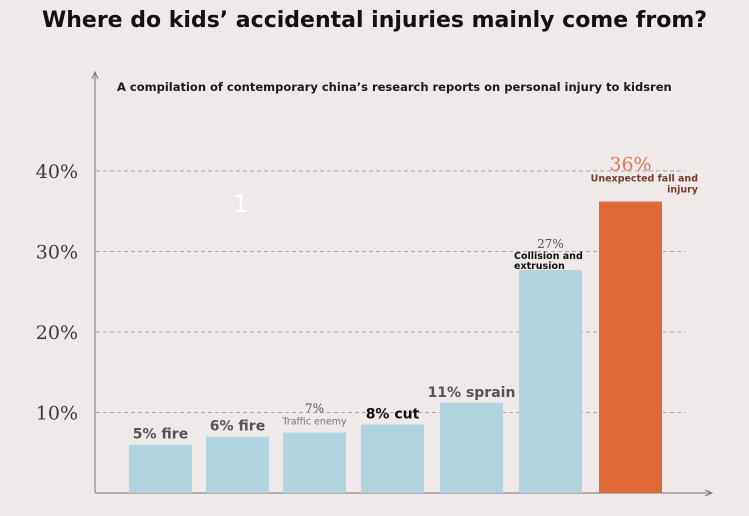  I want to click on y-tick-label: 30%, so click(57, 253).